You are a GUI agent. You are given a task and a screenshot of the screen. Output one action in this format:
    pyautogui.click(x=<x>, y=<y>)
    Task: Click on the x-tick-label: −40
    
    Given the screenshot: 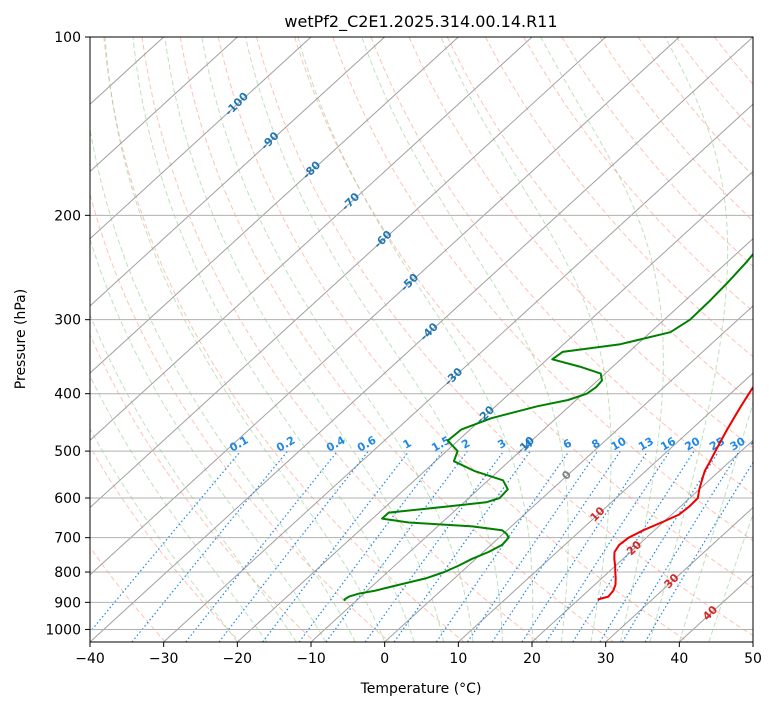 What is the action you would take?
    pyautogui.click(x=90, y=659)
    